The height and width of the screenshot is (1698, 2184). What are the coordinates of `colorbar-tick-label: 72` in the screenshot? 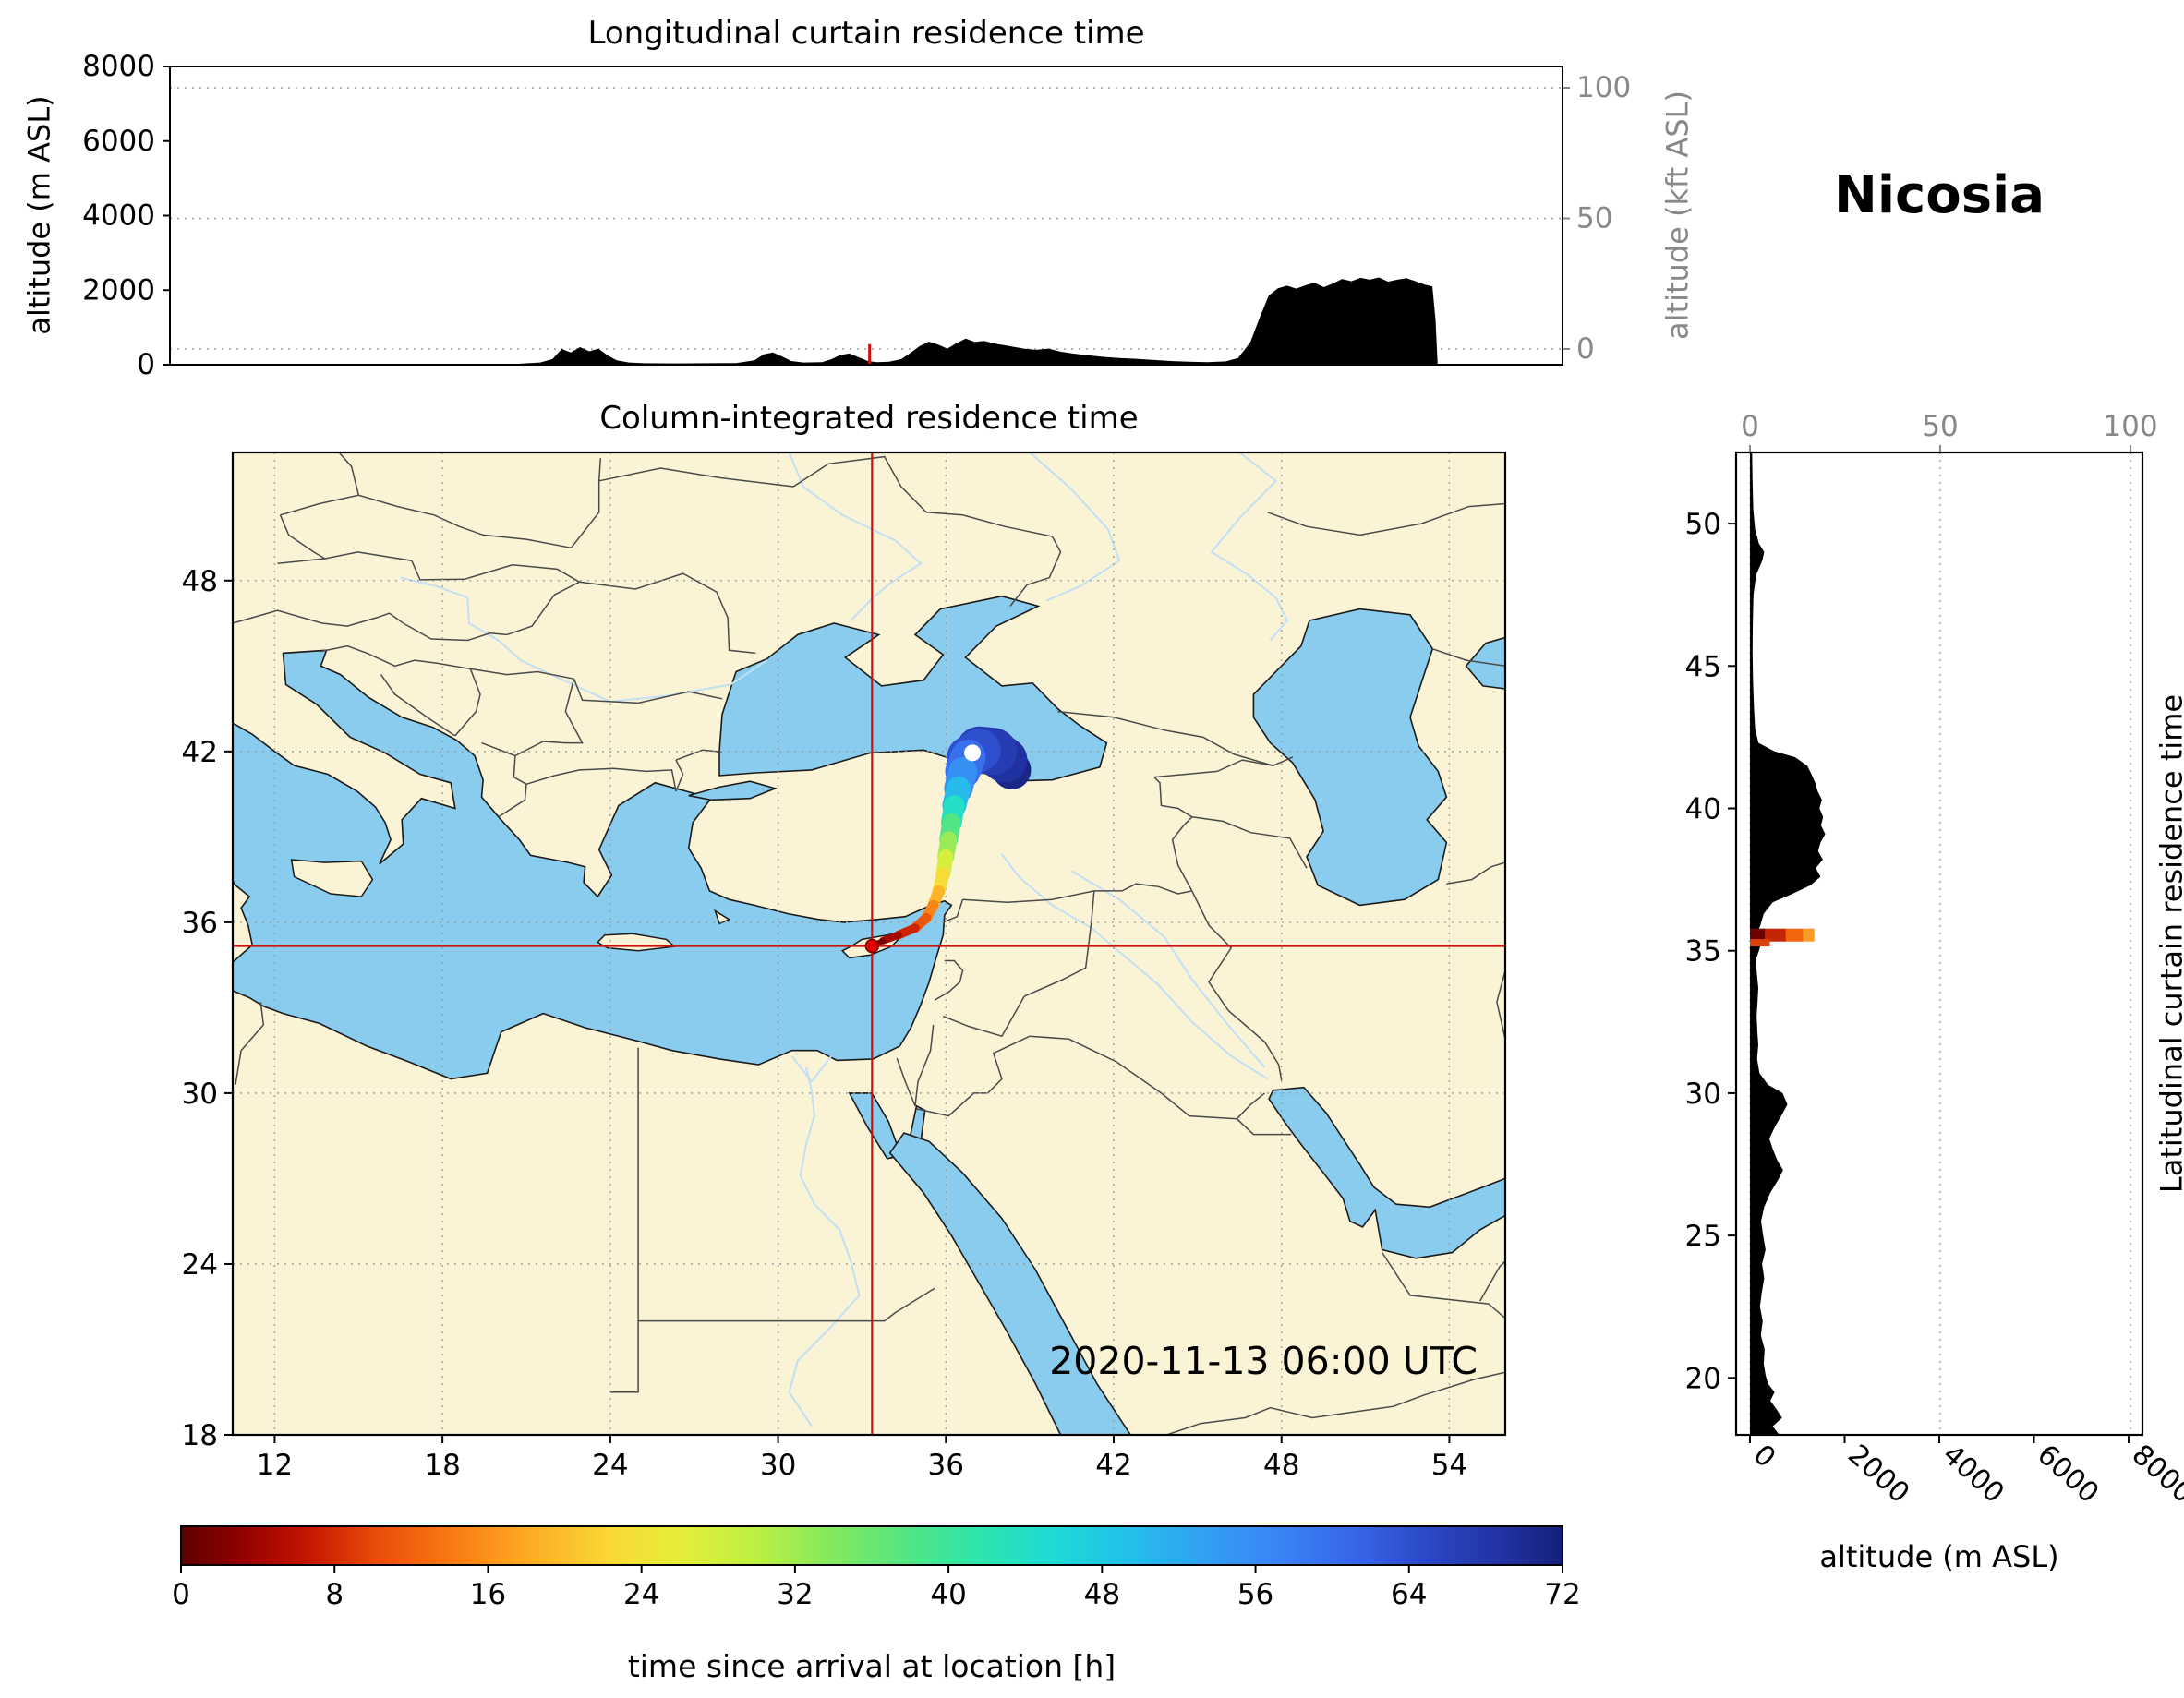 It's located at (1562, 1594).